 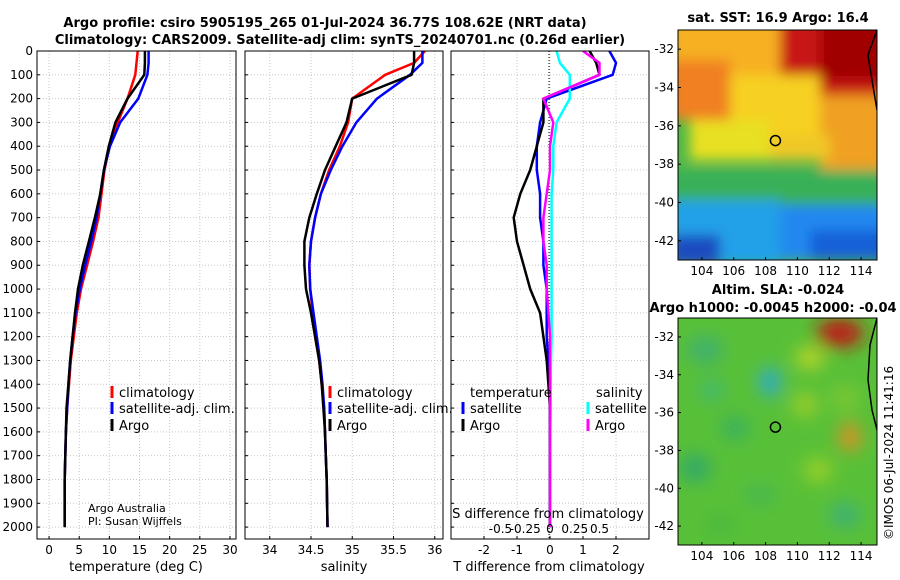 What do you see at coordinates (199, 550) in the screenshot?
I see `x-tick-label: 25` at bounding box center [199, 550].